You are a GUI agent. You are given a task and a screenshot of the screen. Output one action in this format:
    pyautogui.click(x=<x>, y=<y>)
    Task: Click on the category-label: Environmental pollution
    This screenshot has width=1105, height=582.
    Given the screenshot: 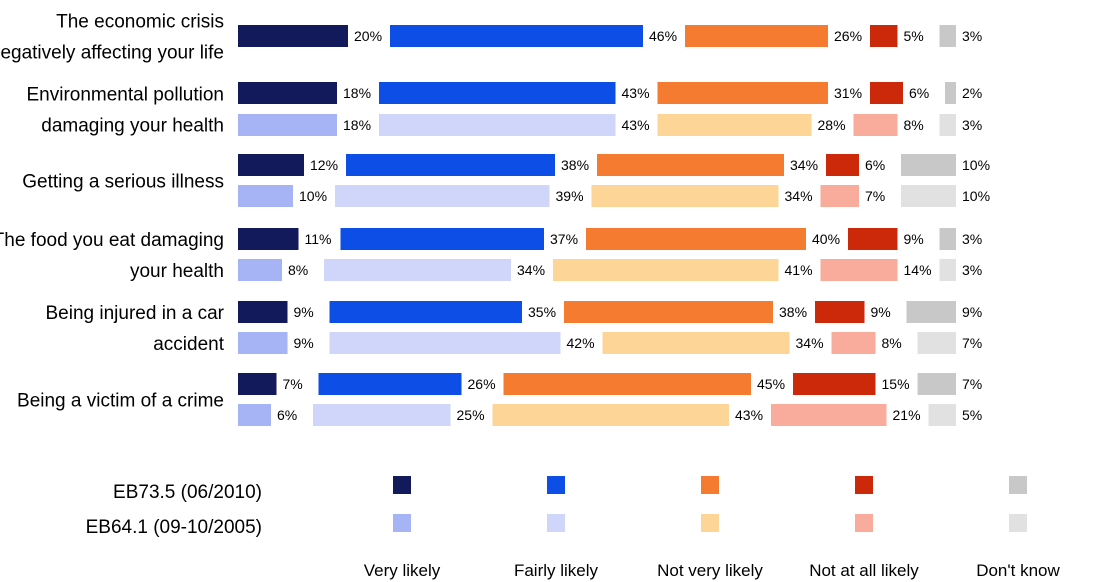 What is the action you would take?
    pyautogui.click(x=125, y=95)
    